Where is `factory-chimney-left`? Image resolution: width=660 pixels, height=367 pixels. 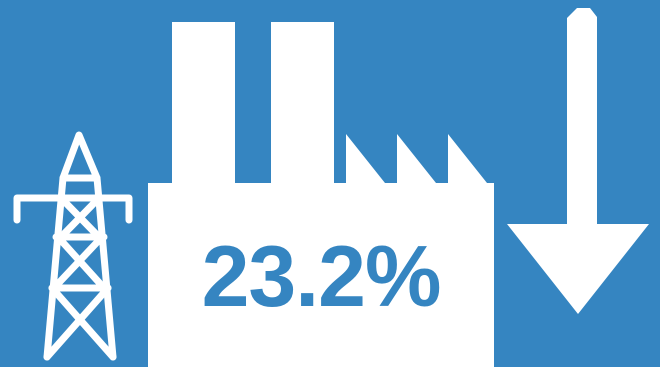 factory-chimney-left is located at coordinates (203, 106).